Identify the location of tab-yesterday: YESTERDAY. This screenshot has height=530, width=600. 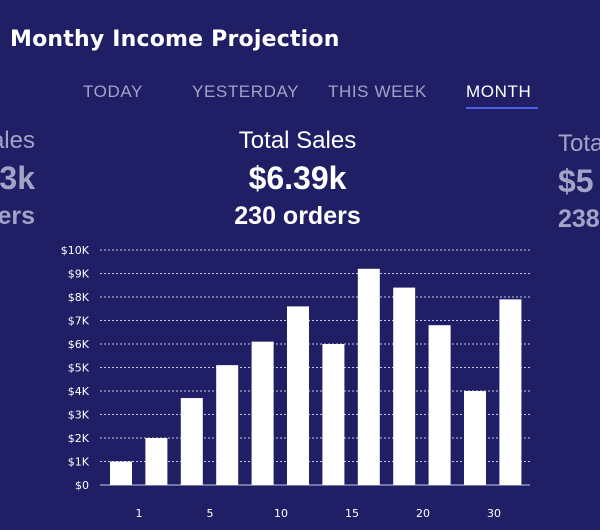
(246, 91).